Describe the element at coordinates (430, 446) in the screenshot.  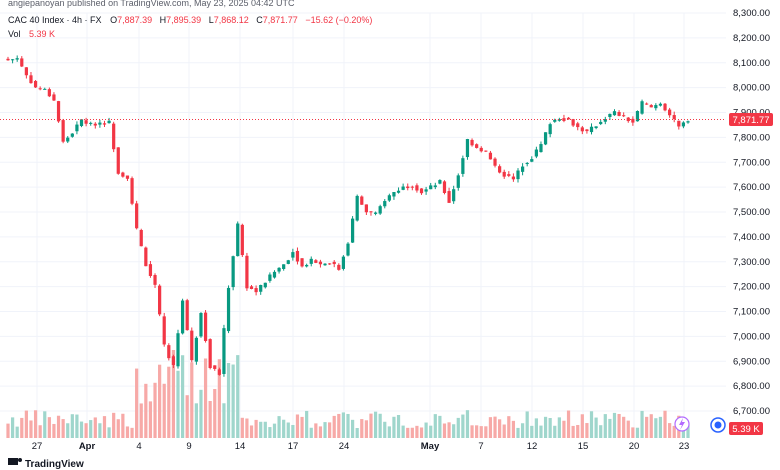
I see `x-tick-label: May` at that location.